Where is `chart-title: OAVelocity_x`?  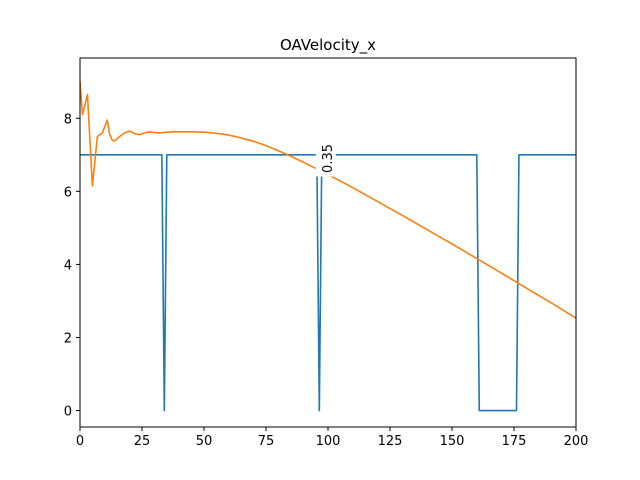
chart-title: OAVelocity_x is located at coordinates (328, 45).